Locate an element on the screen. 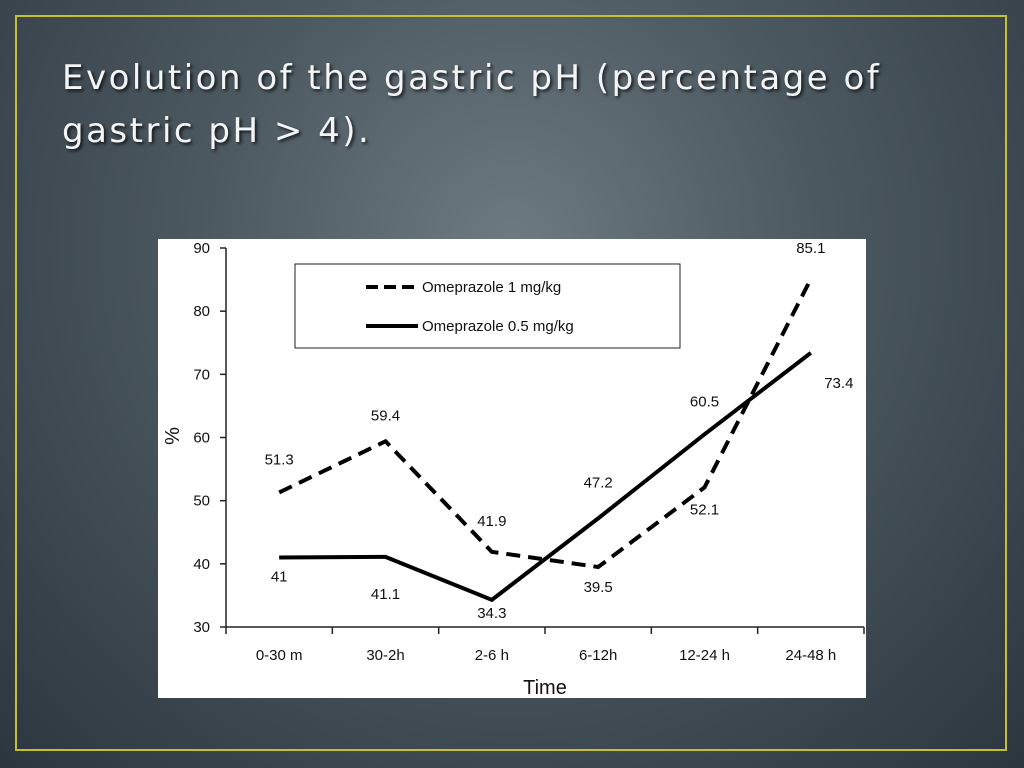 Image resolution: width=1024 pixels, height=768 pixels. y-axis-title: % is located at coordinates (173, 436).